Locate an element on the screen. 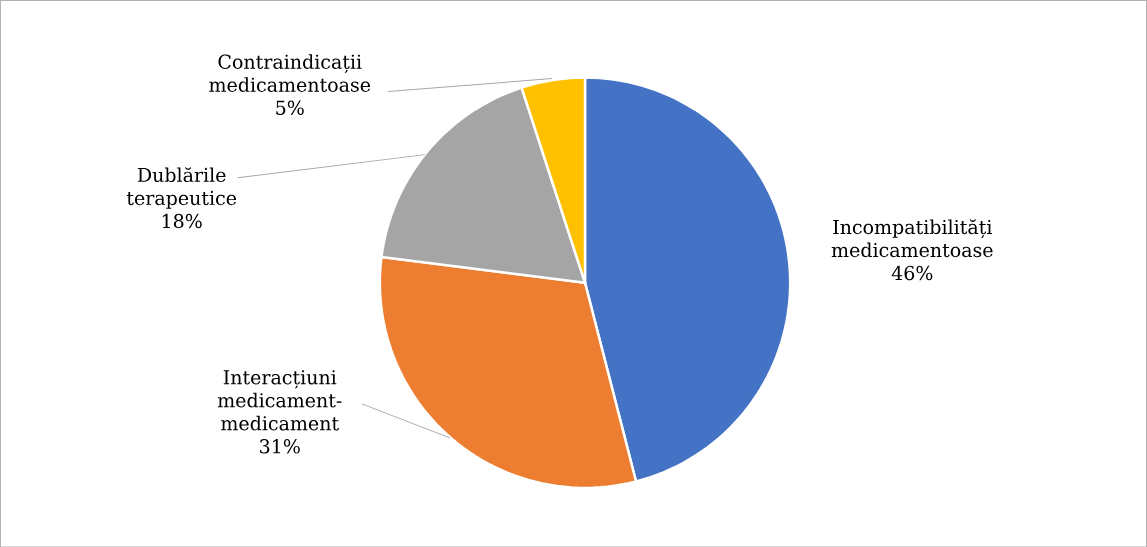  slice-label: Contraindicații medicamentoase is located at coordinates (290, 72).